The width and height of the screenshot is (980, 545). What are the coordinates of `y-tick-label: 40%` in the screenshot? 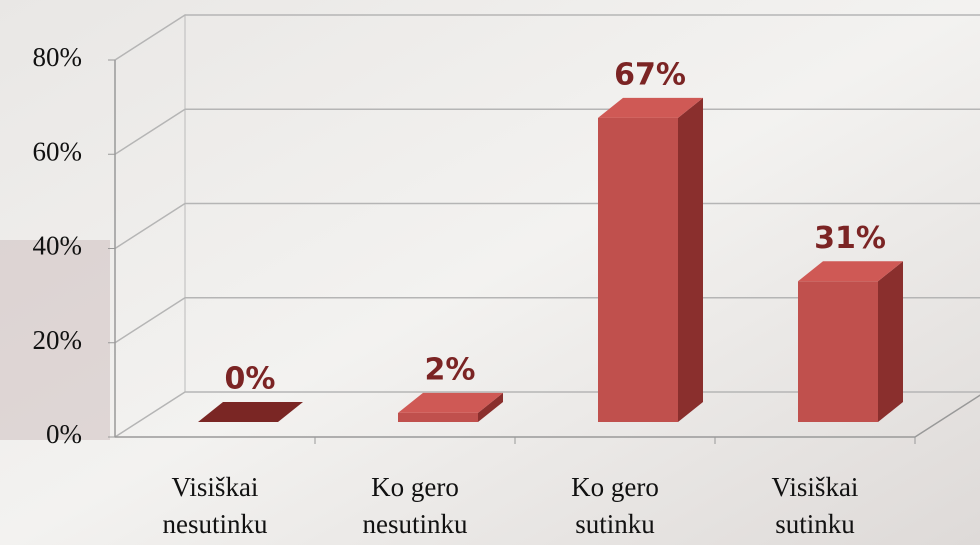 It's located at (58, 246).